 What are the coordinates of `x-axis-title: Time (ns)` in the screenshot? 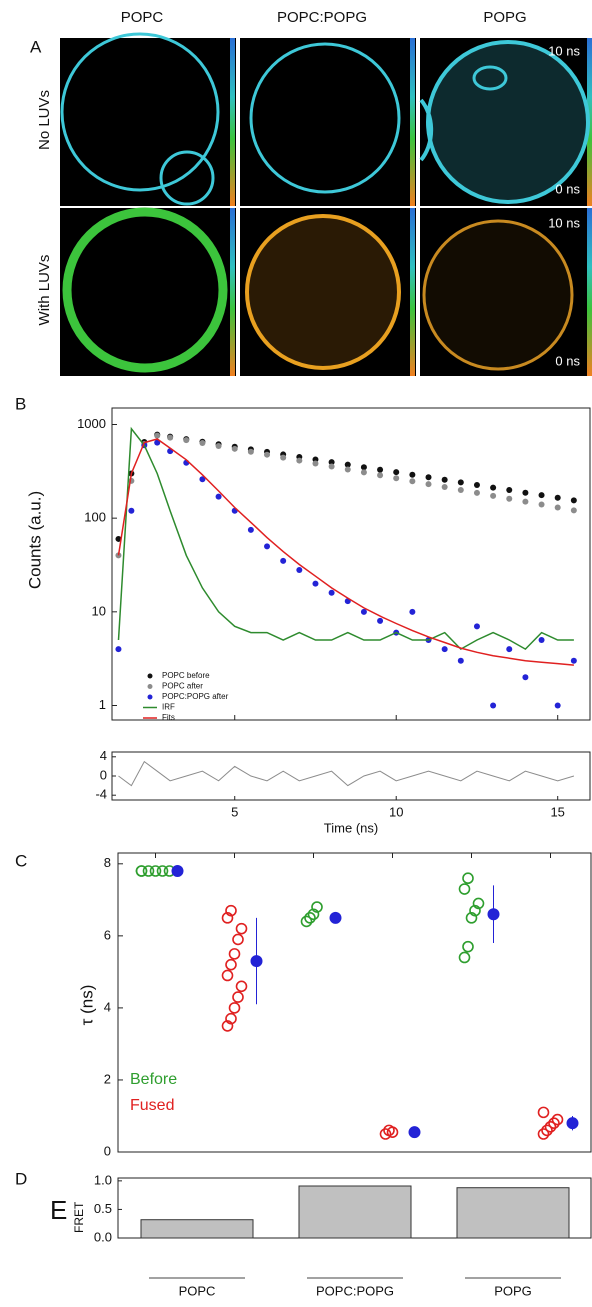 It's located at (351, 827).